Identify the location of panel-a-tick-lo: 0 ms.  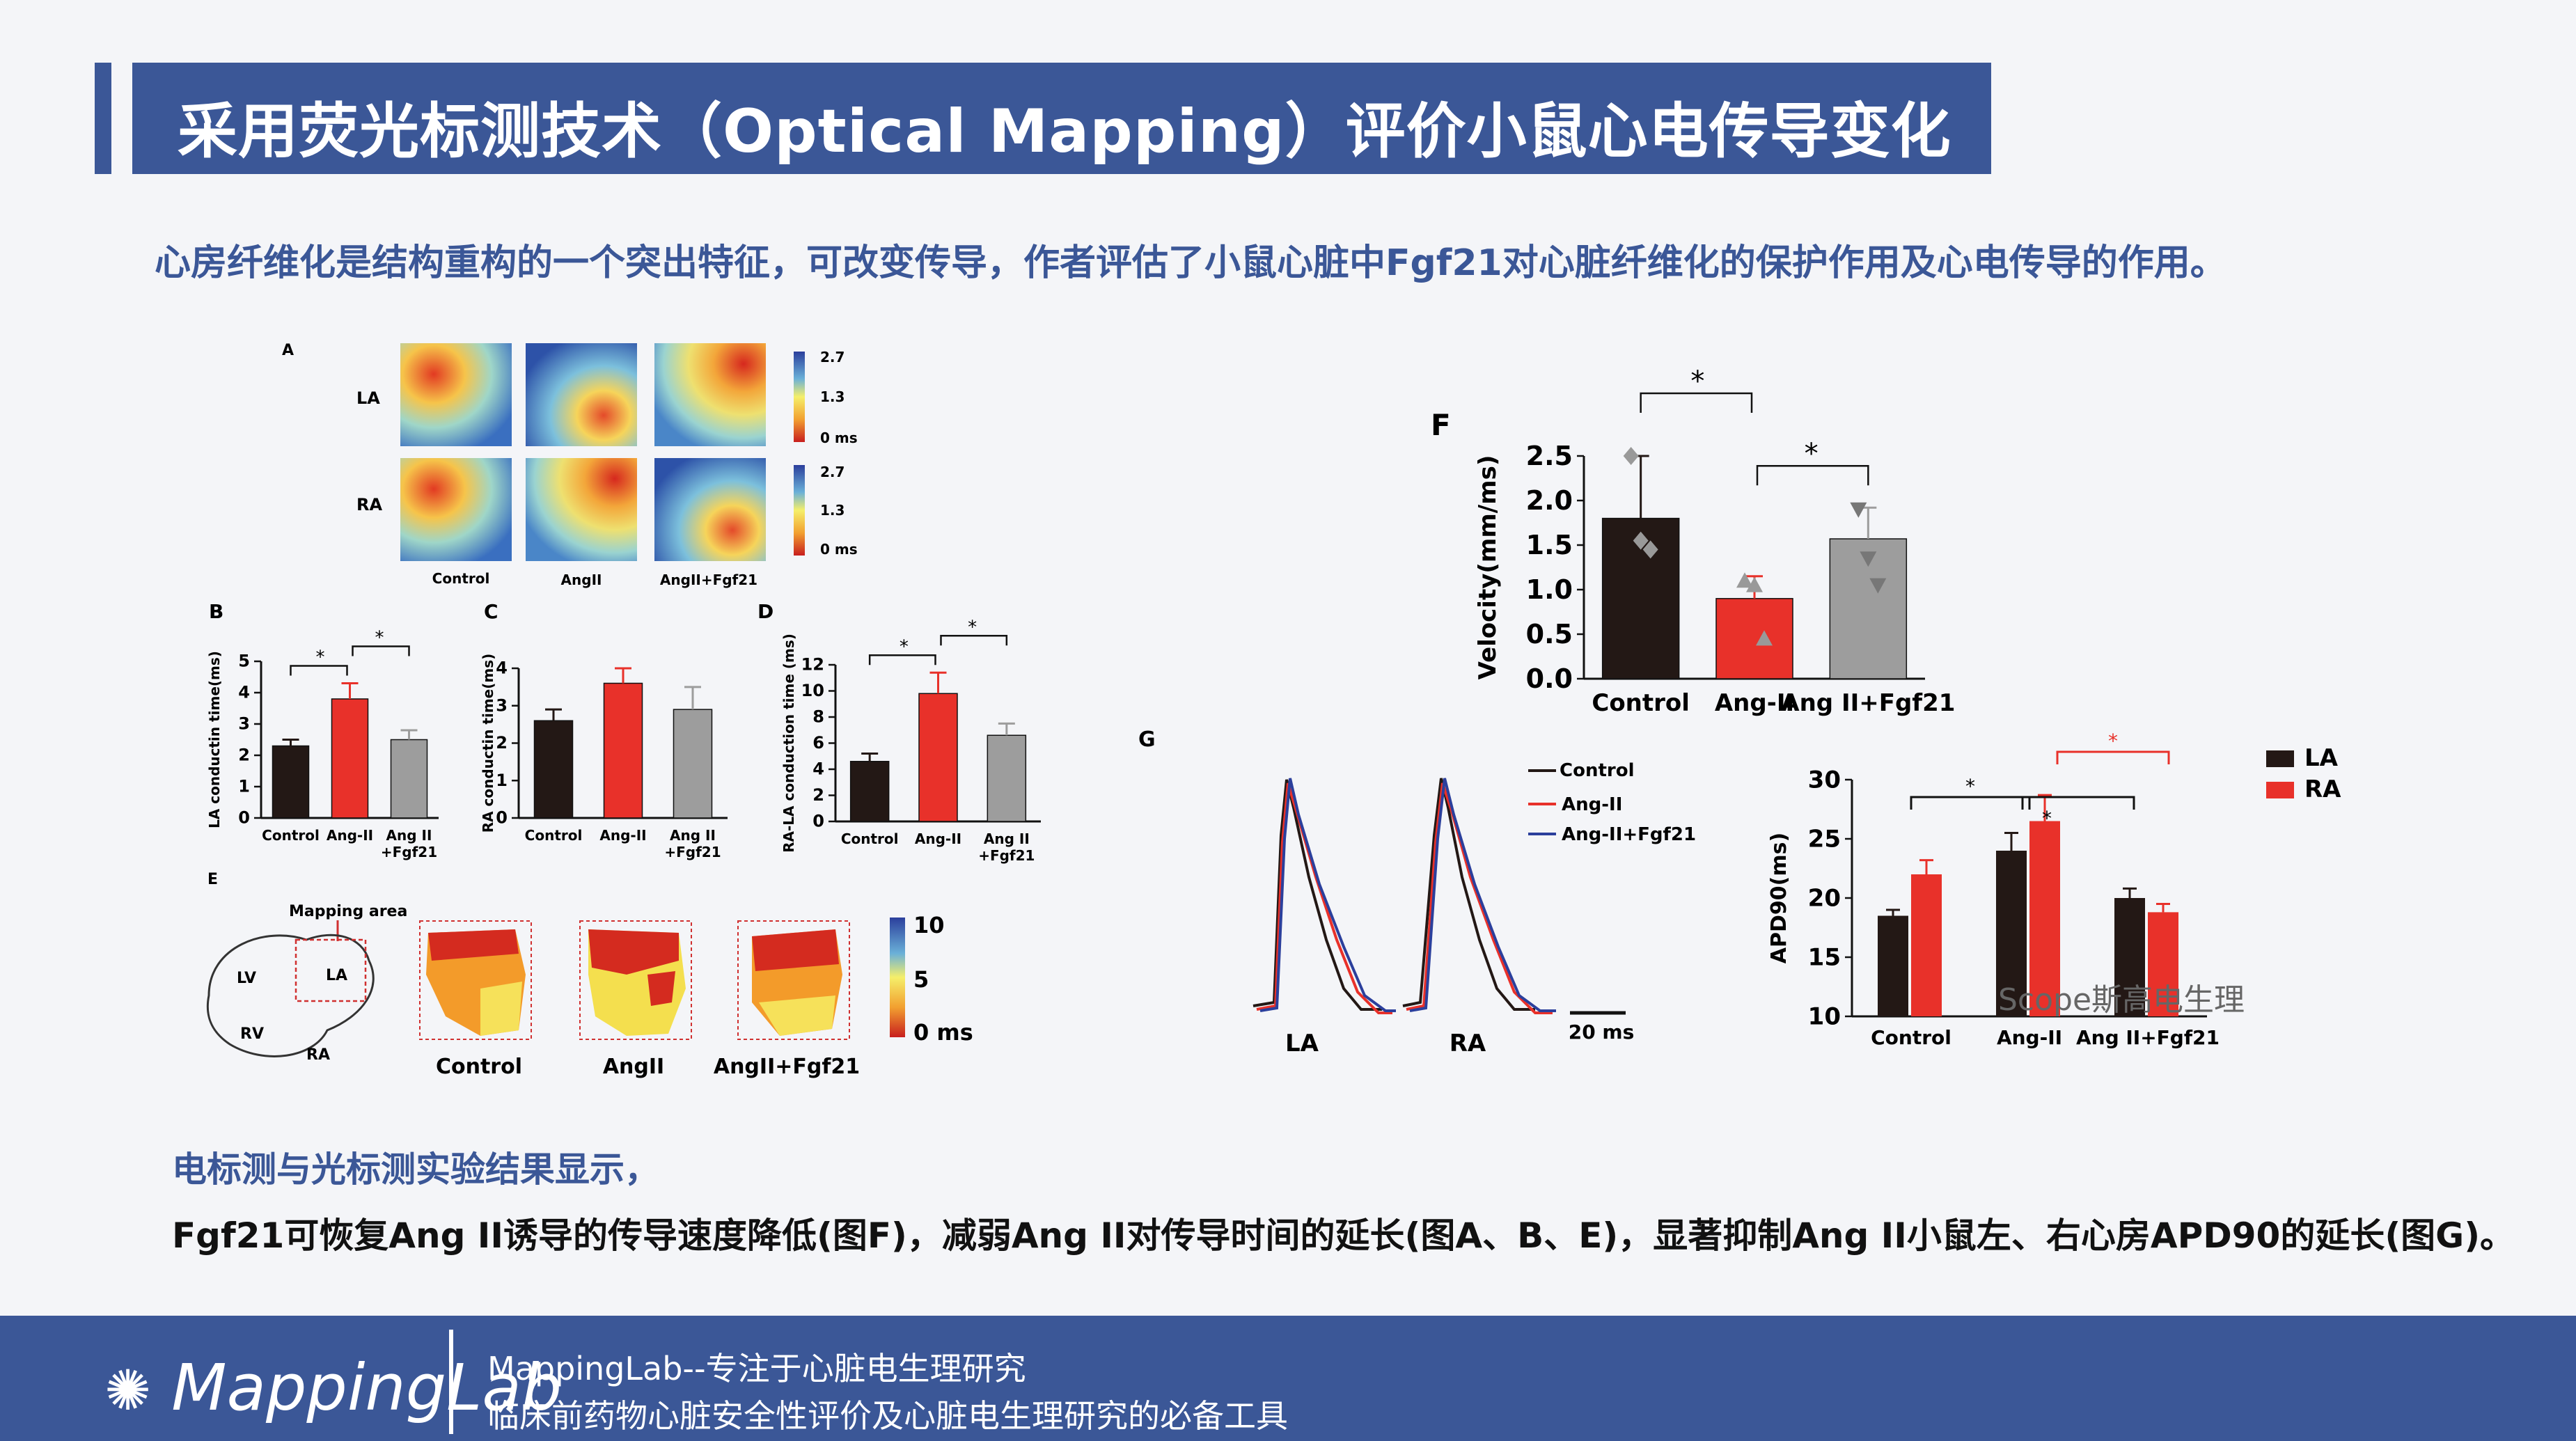
(839, 438).